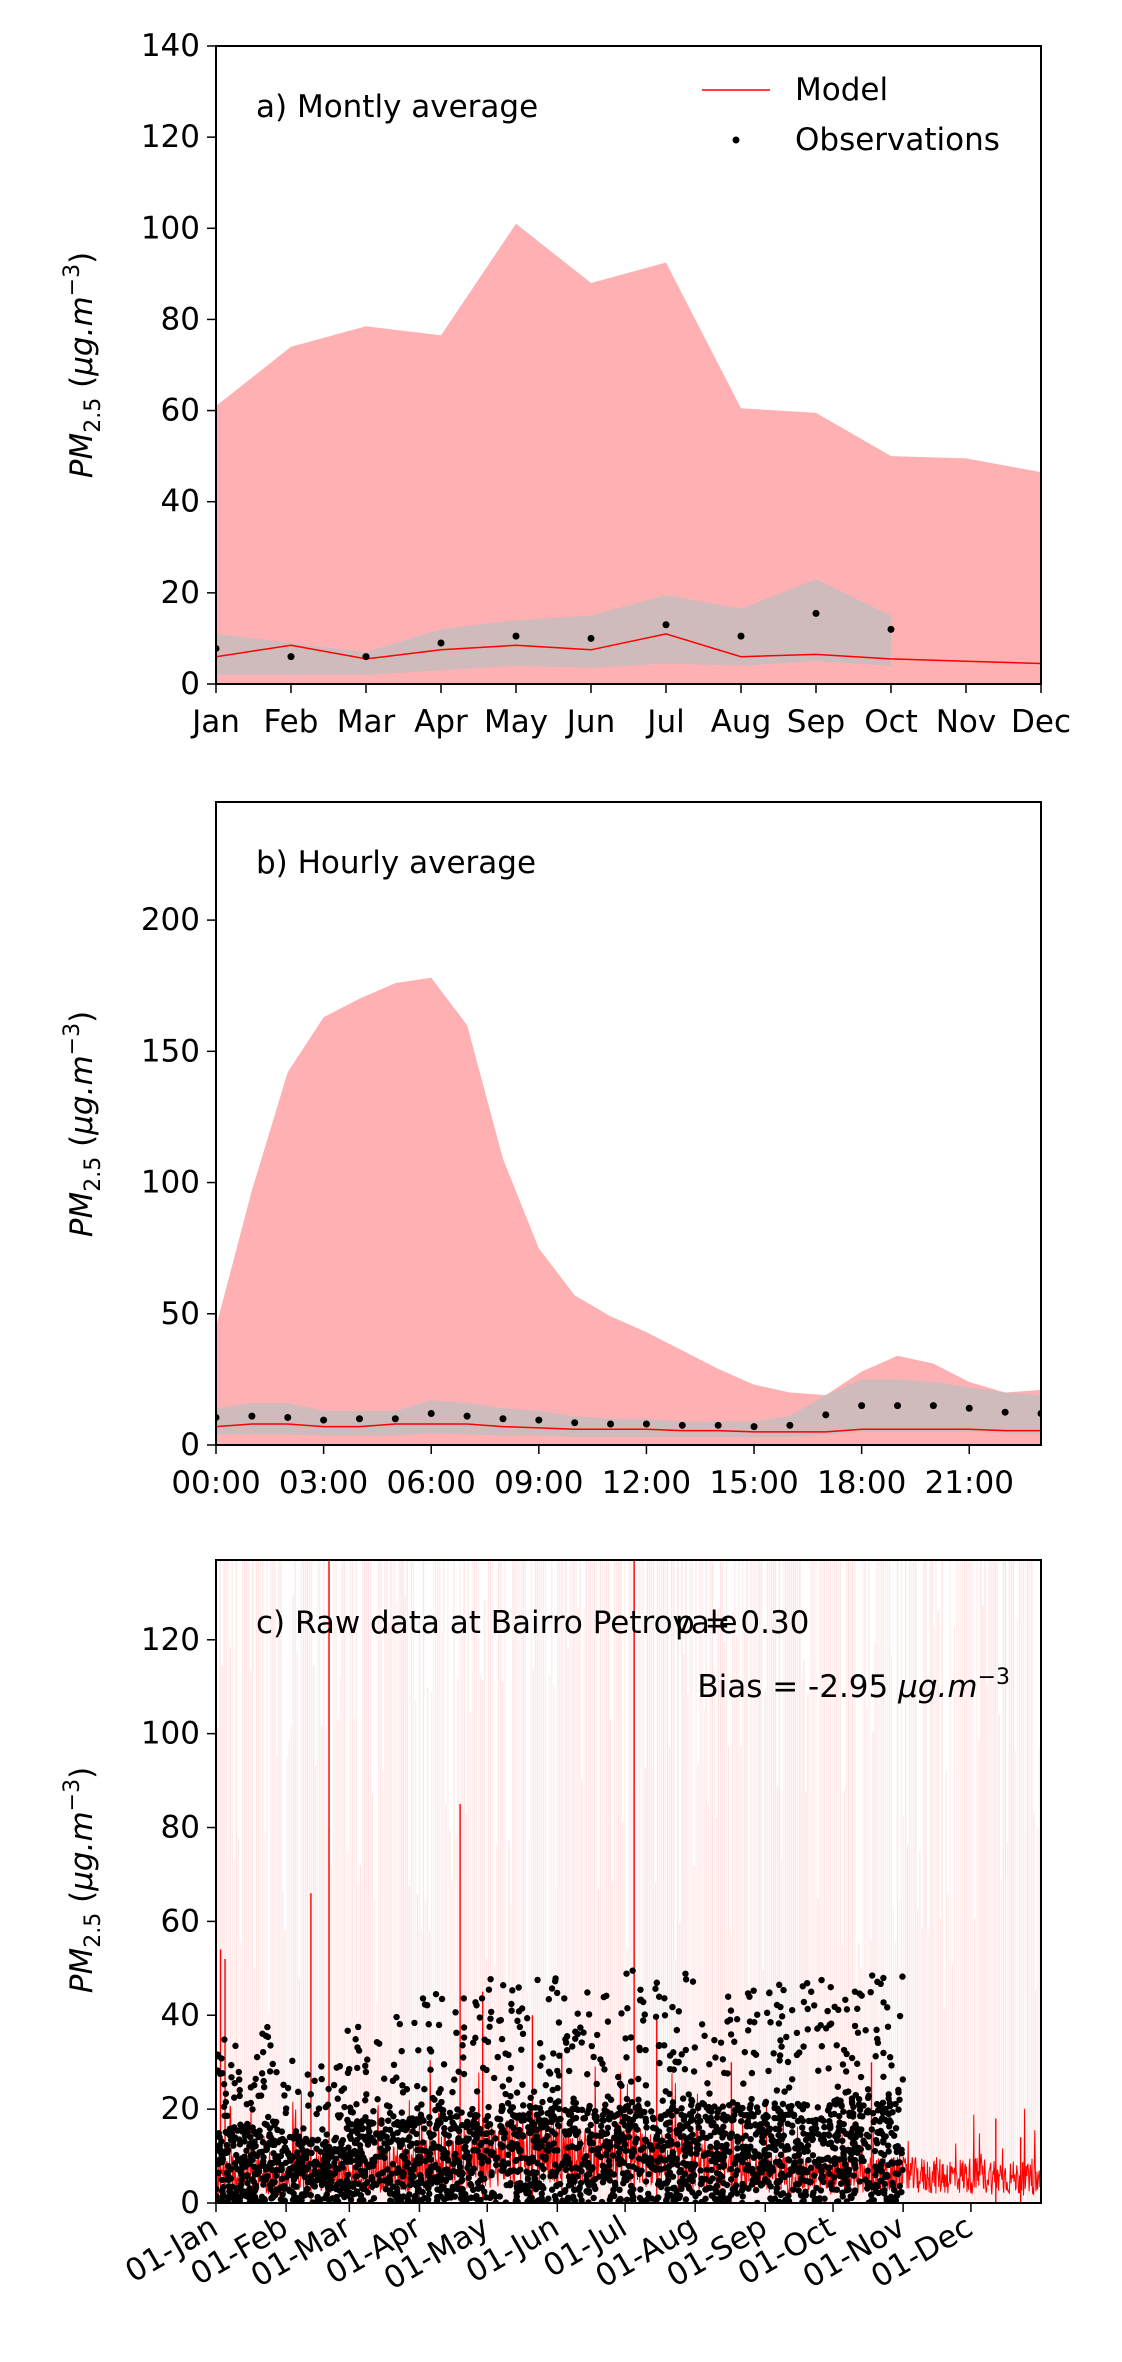 The width and height of the screenshot is (1122, 2362). Describe the element at coordinates (897, 140) in the screenshot. I see `legend-observations-label: Observations` at that location.